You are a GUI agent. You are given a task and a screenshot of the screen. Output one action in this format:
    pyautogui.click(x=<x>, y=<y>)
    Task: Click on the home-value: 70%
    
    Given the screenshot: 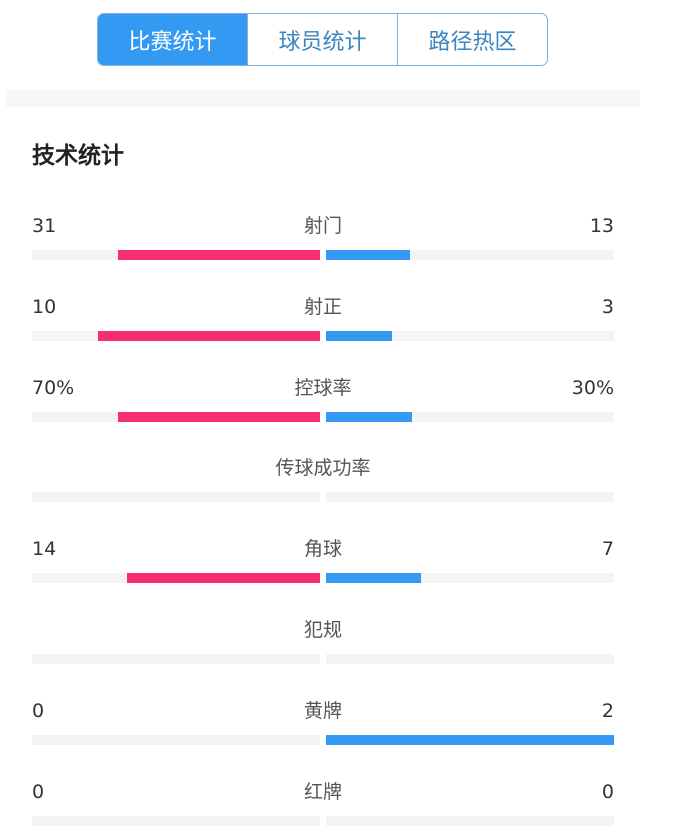 What is the action you would take?
    pyautogui.click(x=53, y=387)
    